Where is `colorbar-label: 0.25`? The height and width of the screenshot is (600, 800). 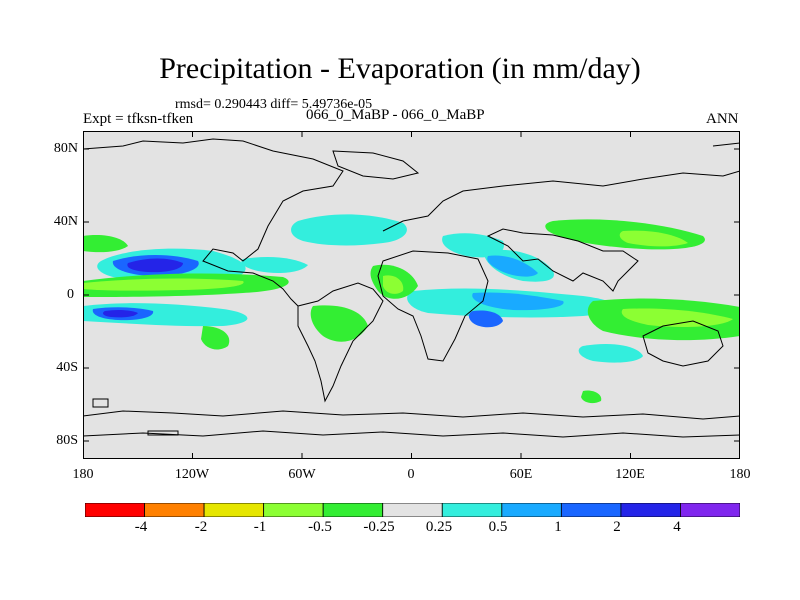 colorbar-label: 0.25 is located at coordinates (439, 527).